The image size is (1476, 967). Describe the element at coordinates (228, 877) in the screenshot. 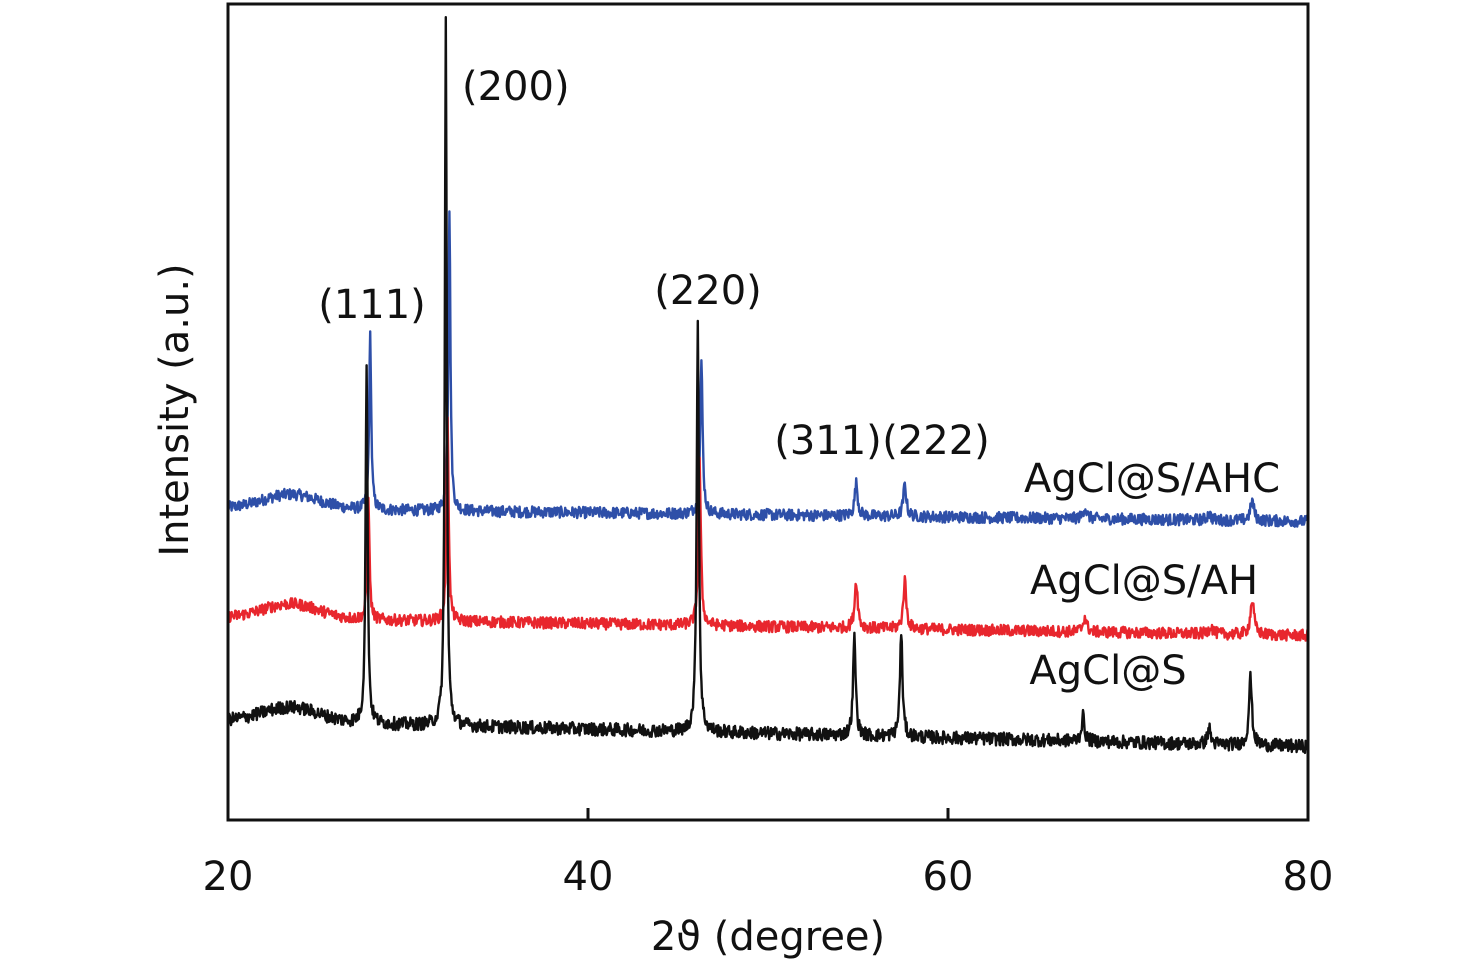

I see `x-tick-label: 20` at that location.